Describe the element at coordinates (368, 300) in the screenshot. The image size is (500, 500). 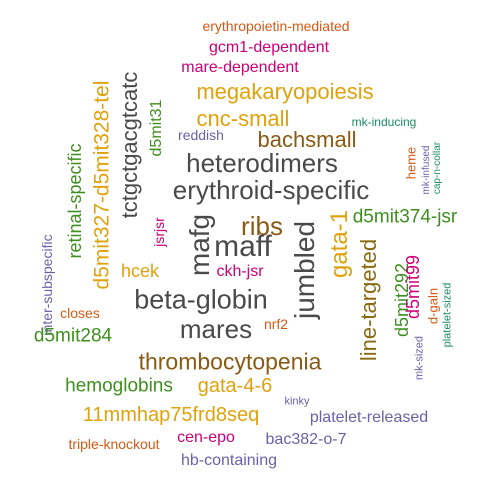
I see `word-line-targeted: line-targeted` at that location.